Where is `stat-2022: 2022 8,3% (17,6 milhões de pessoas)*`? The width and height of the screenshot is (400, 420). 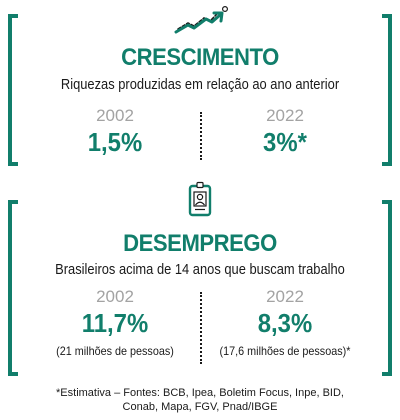
stat-2022: 2022 8,3% (17,6 milhões de pessoas)* is located at coordinates (285, 323).